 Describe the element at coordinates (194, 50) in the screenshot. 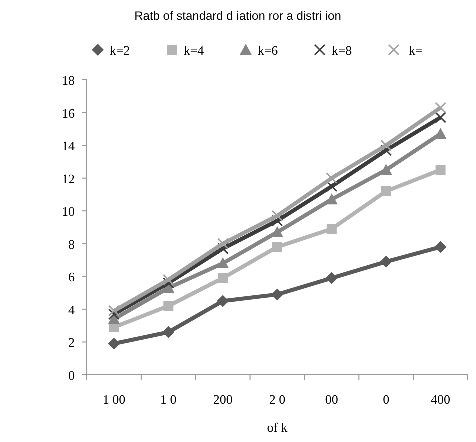

I see `legend-label: k=4` at that location.